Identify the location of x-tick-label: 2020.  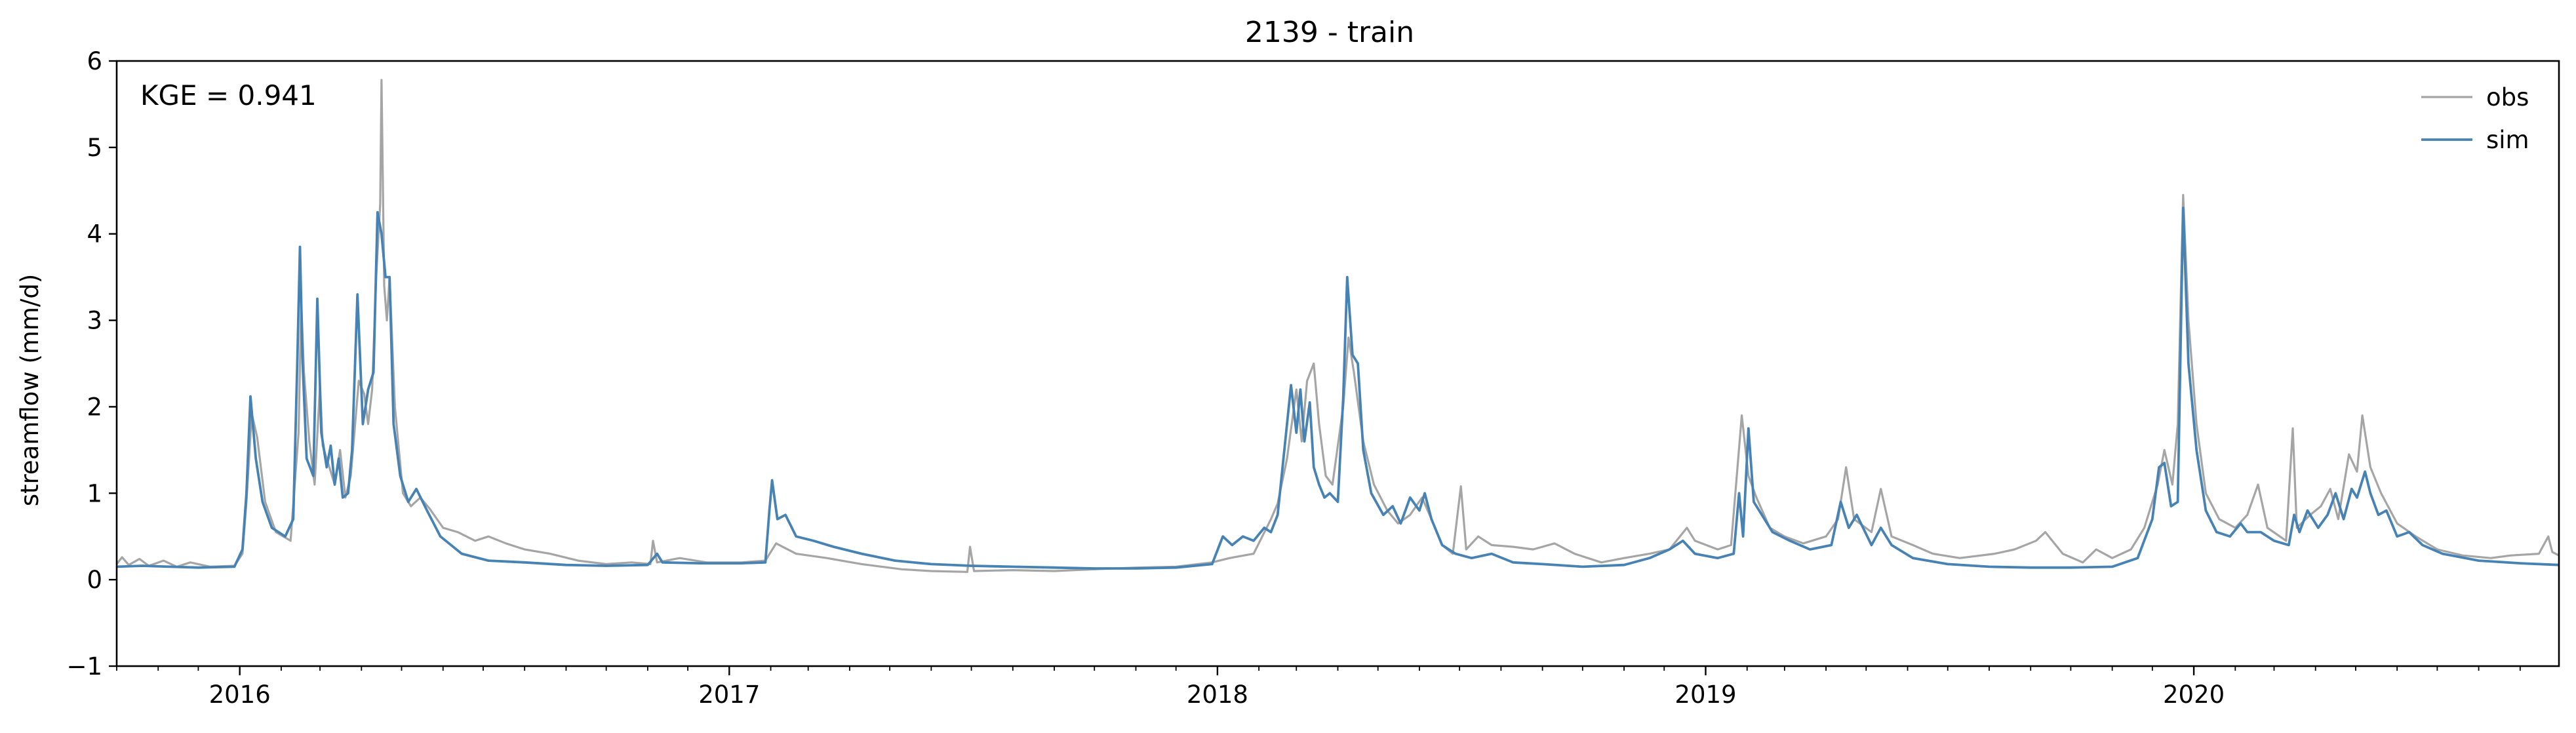
(2194, 695).